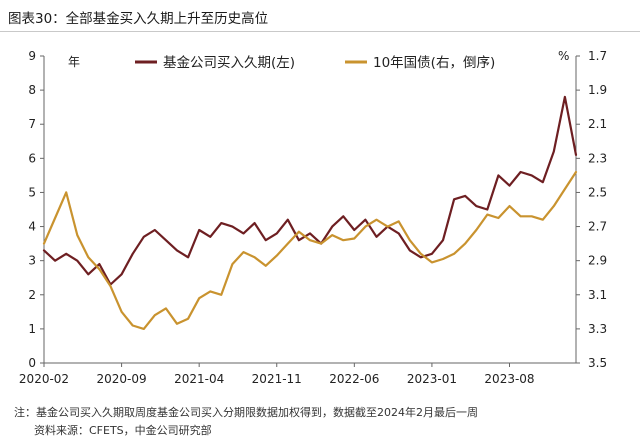 The image size is (640, 446). Describe the element at coordinates (597, 124) in the screenshot. I see `right-tick-label: 2.1` at that location.